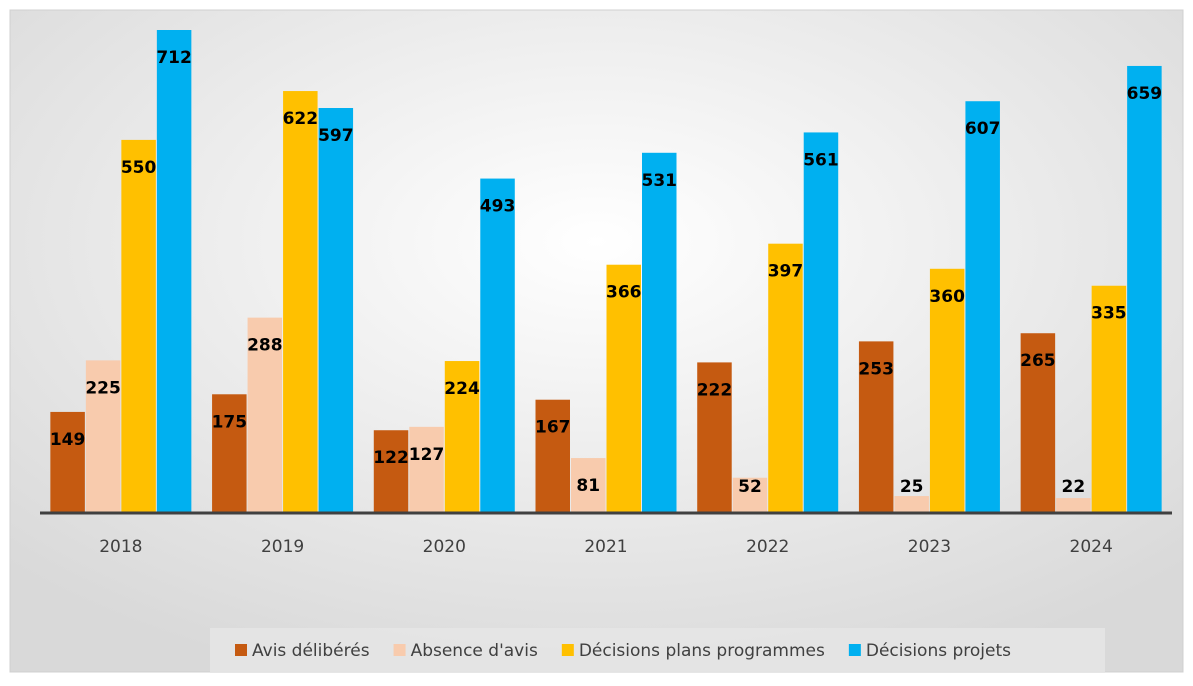 This screenshot has width=1193, height=686. What do you see at coordinates (230, 422) in the screenshot?
I see `data-label: 175` at bounding box center [230, 422].